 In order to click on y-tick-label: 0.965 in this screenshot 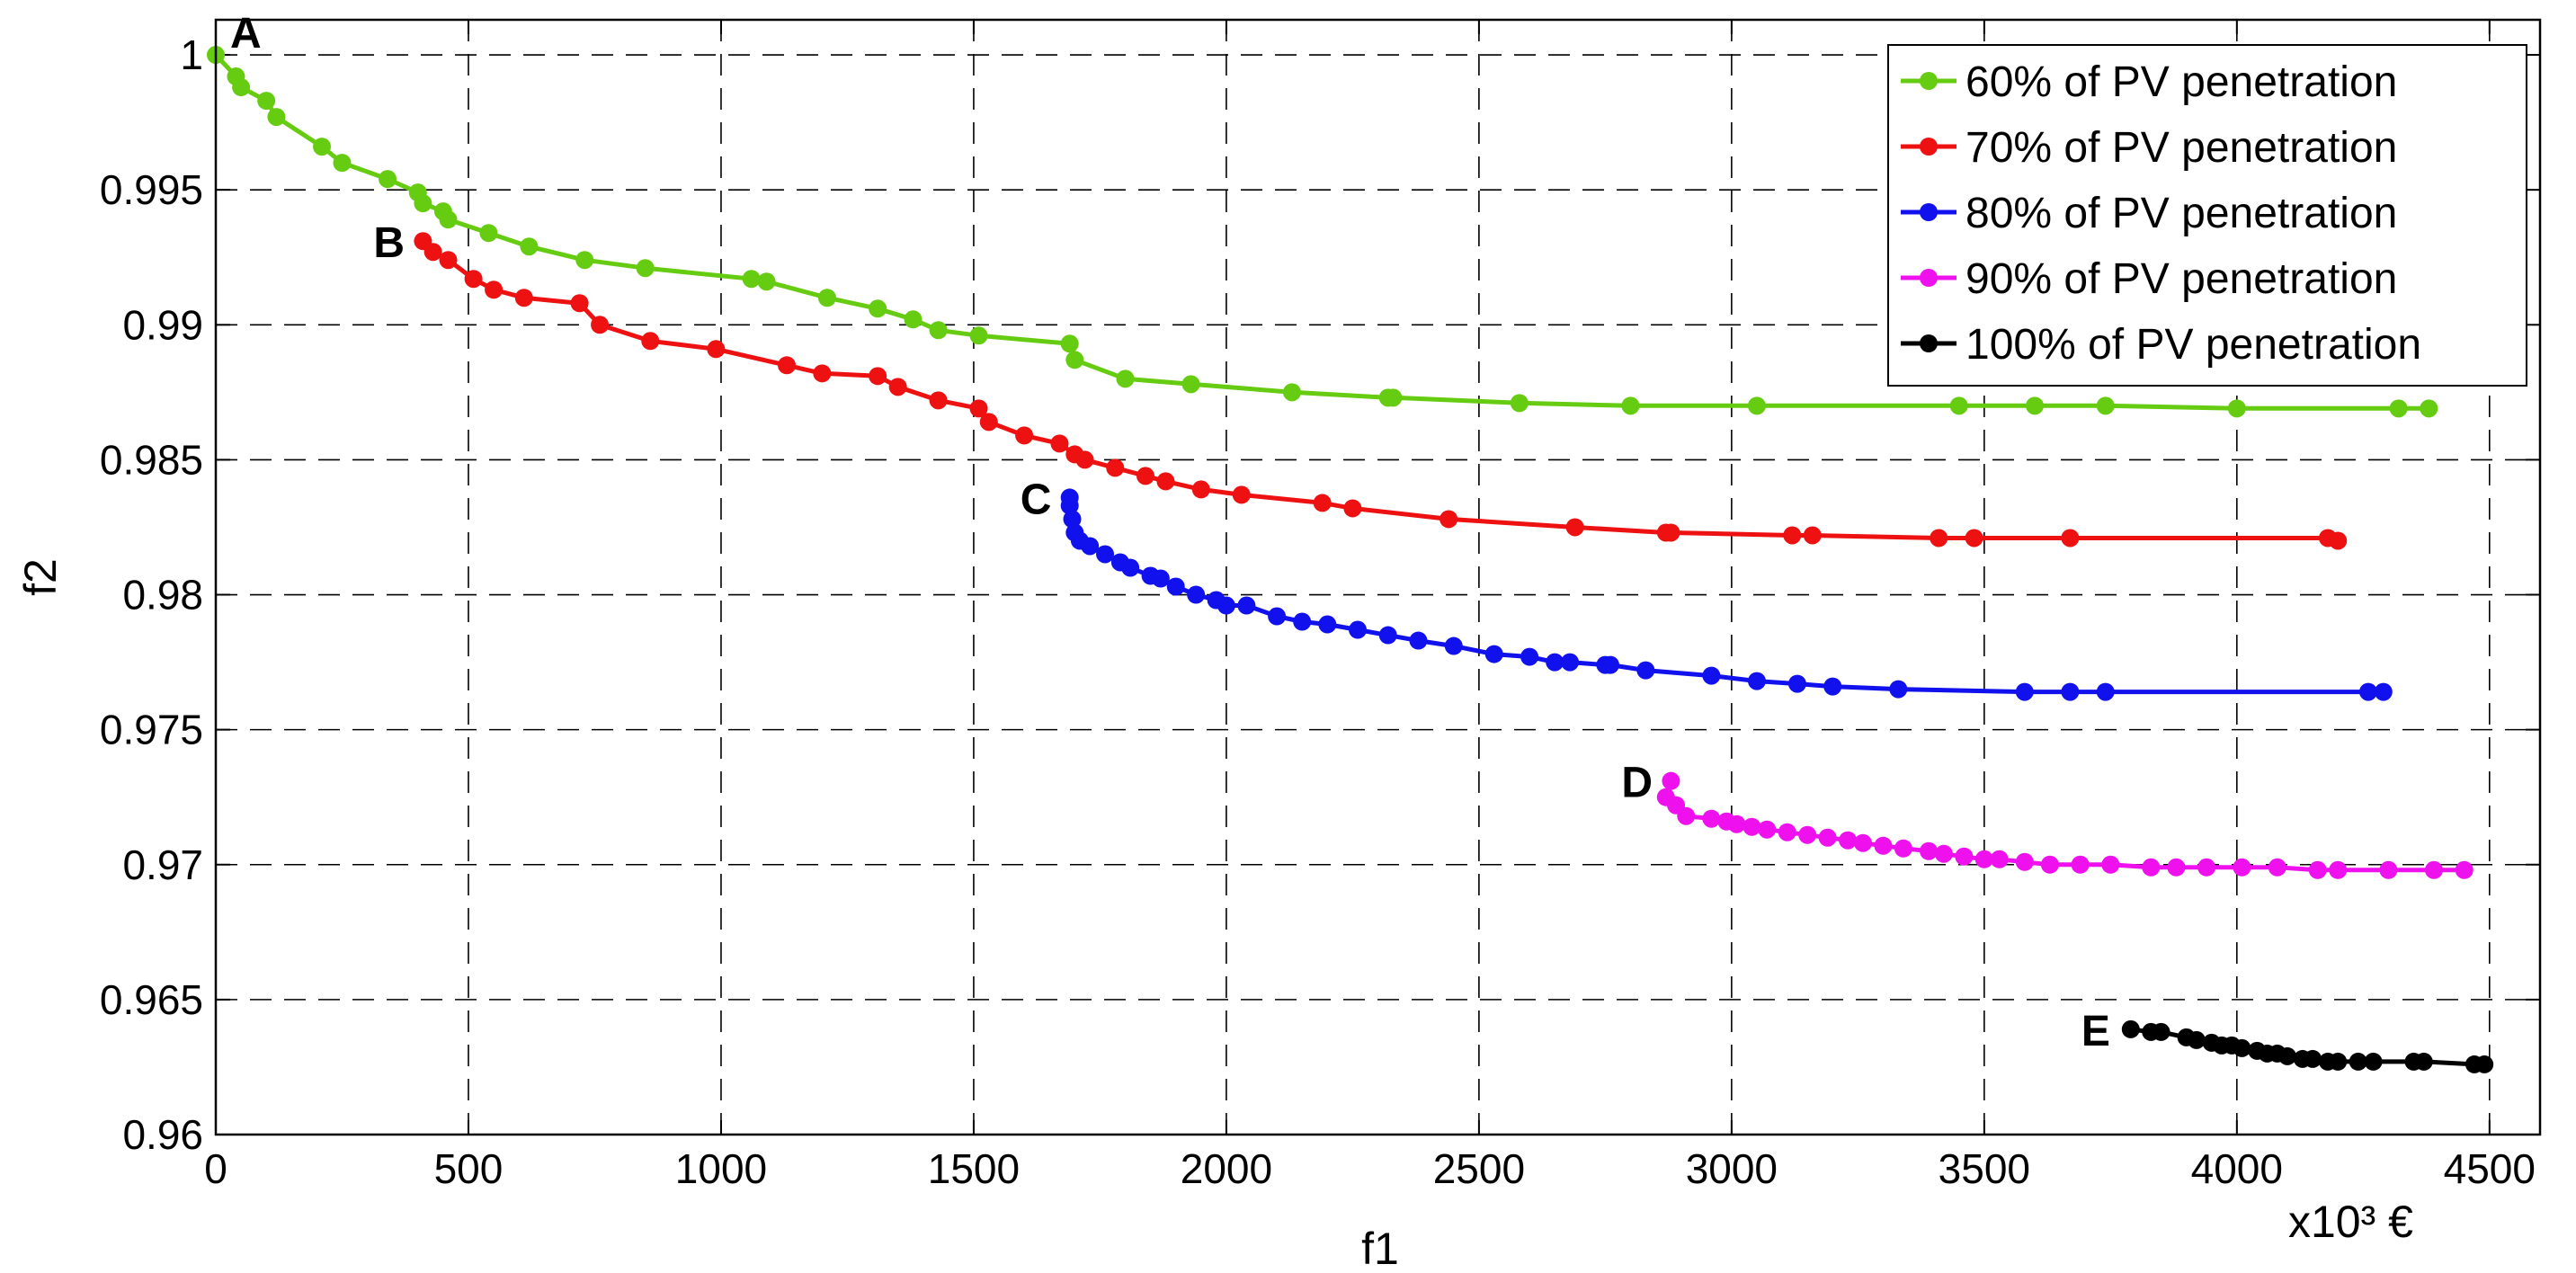, I will do `click(152, 999)`.